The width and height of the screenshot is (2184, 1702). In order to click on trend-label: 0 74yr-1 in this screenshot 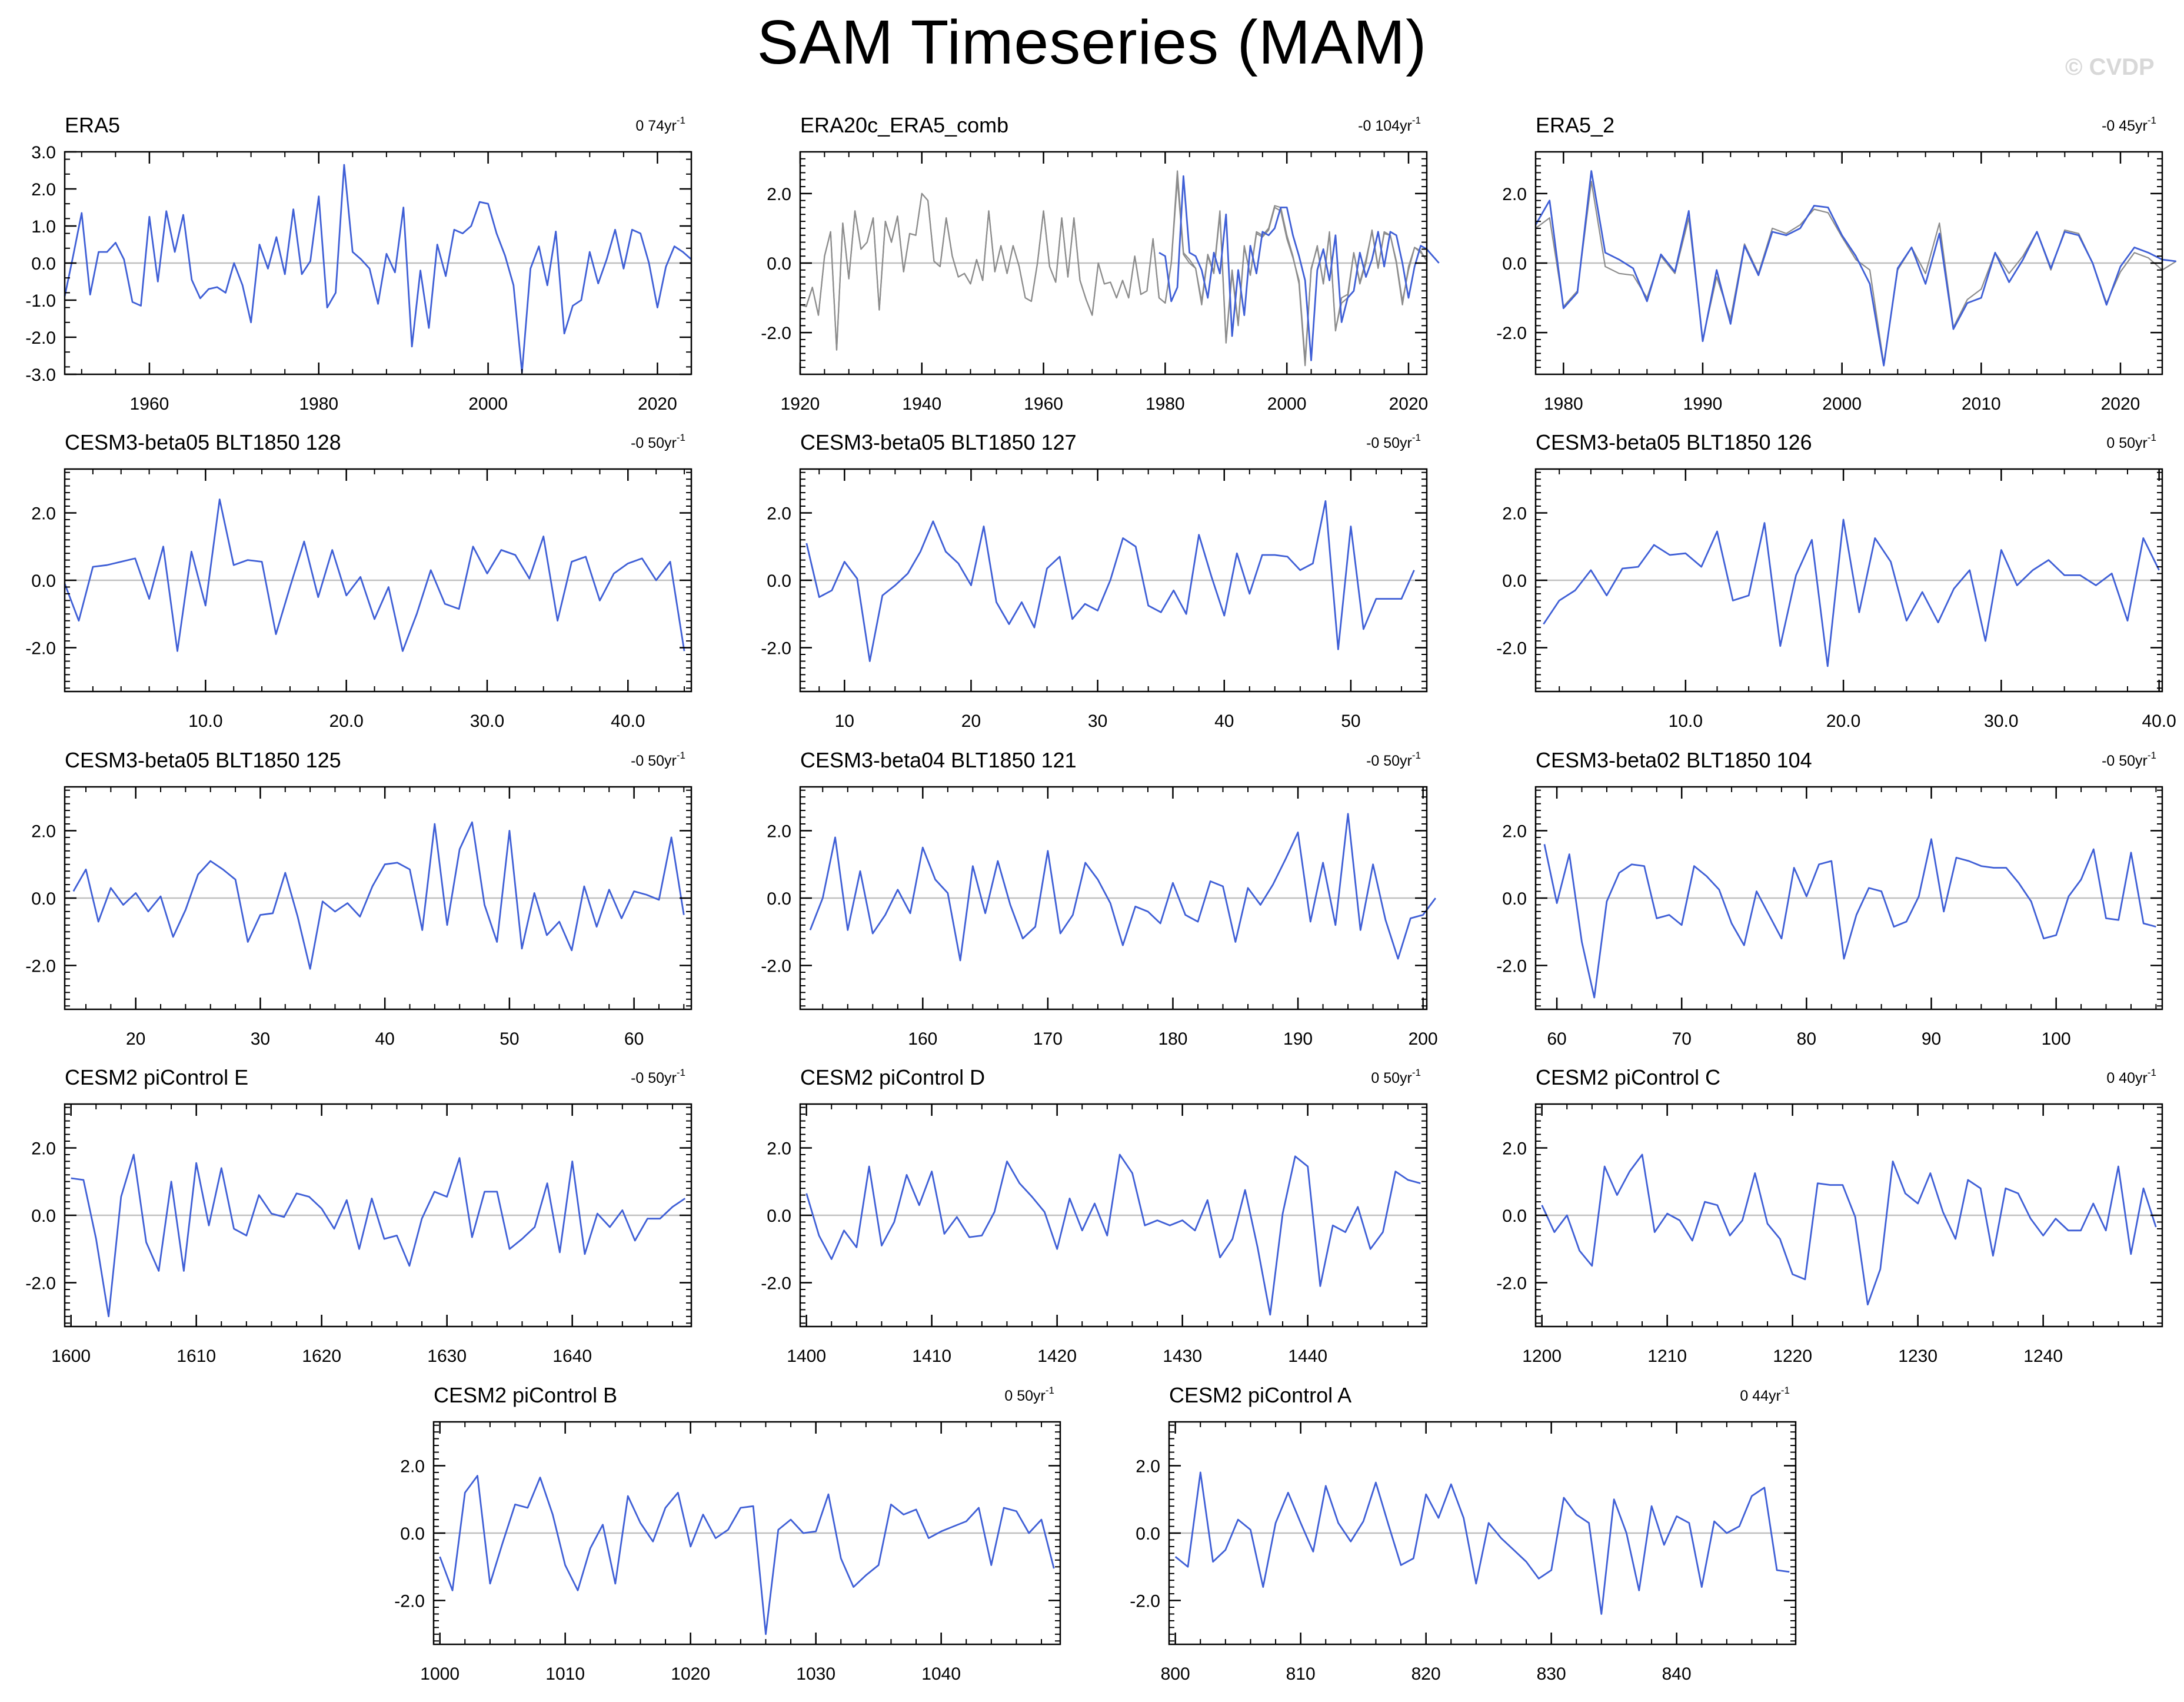, I will do `click(660, 124)`.